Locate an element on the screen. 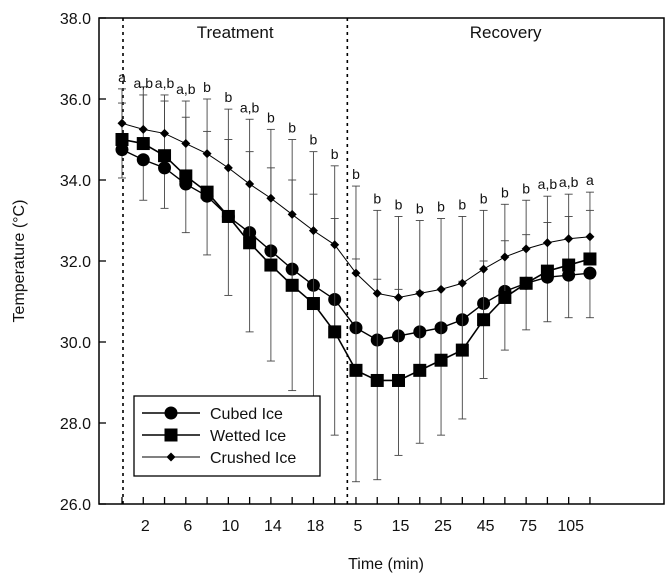 This screenshot has height=577, width=666. legend-label-cubed-ice: Cubed Ice is located at coordinates (246, 414).